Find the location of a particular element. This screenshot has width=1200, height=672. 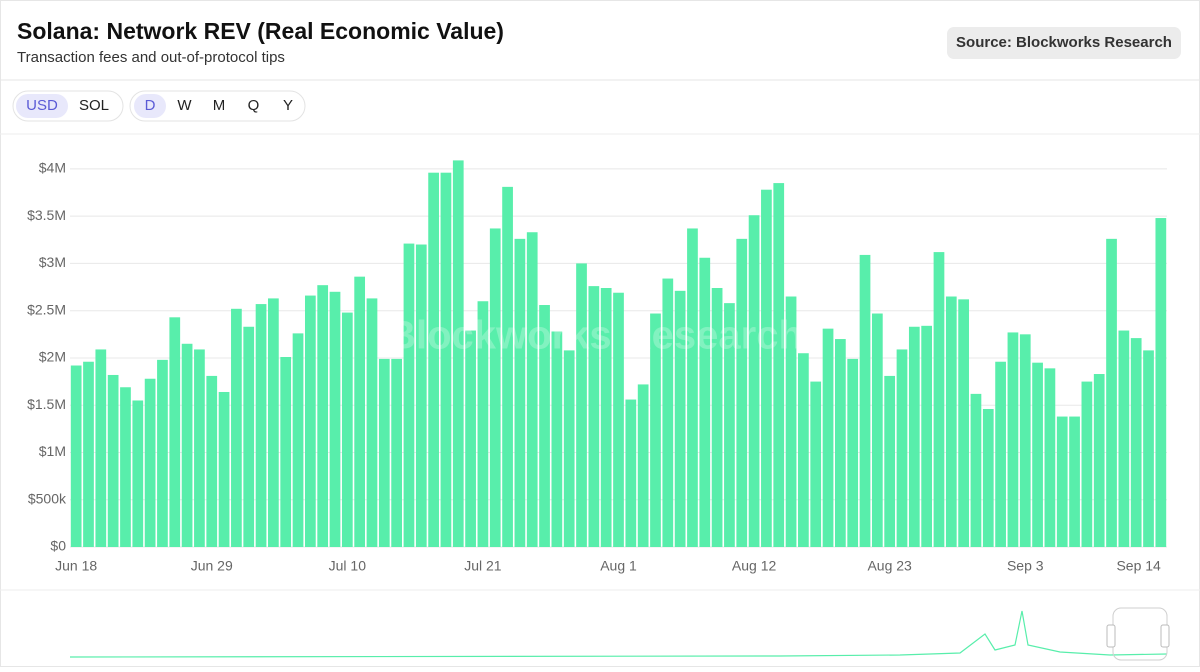

period-option: W is located at coordinates (184, 105).